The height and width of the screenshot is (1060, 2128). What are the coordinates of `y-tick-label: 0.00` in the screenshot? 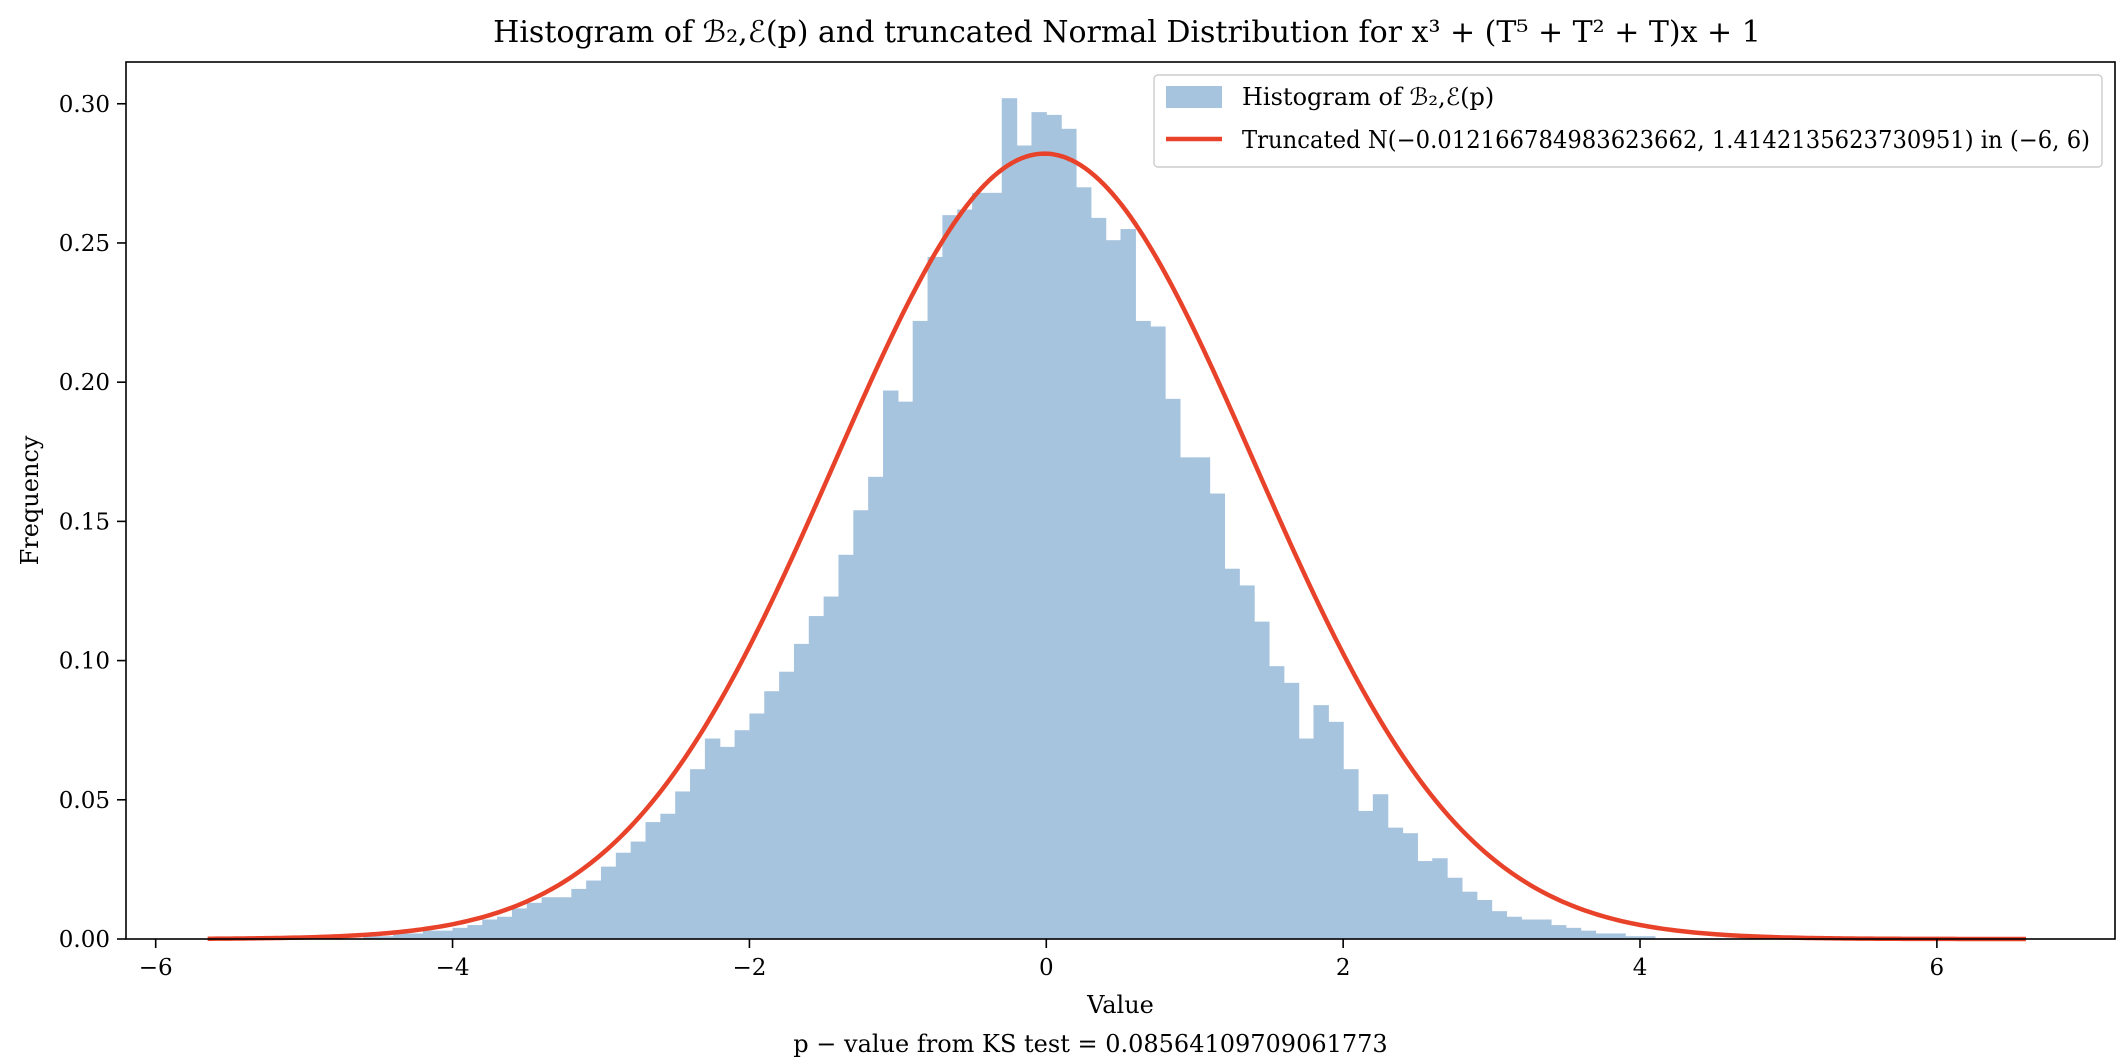 It's located at (84, 940).